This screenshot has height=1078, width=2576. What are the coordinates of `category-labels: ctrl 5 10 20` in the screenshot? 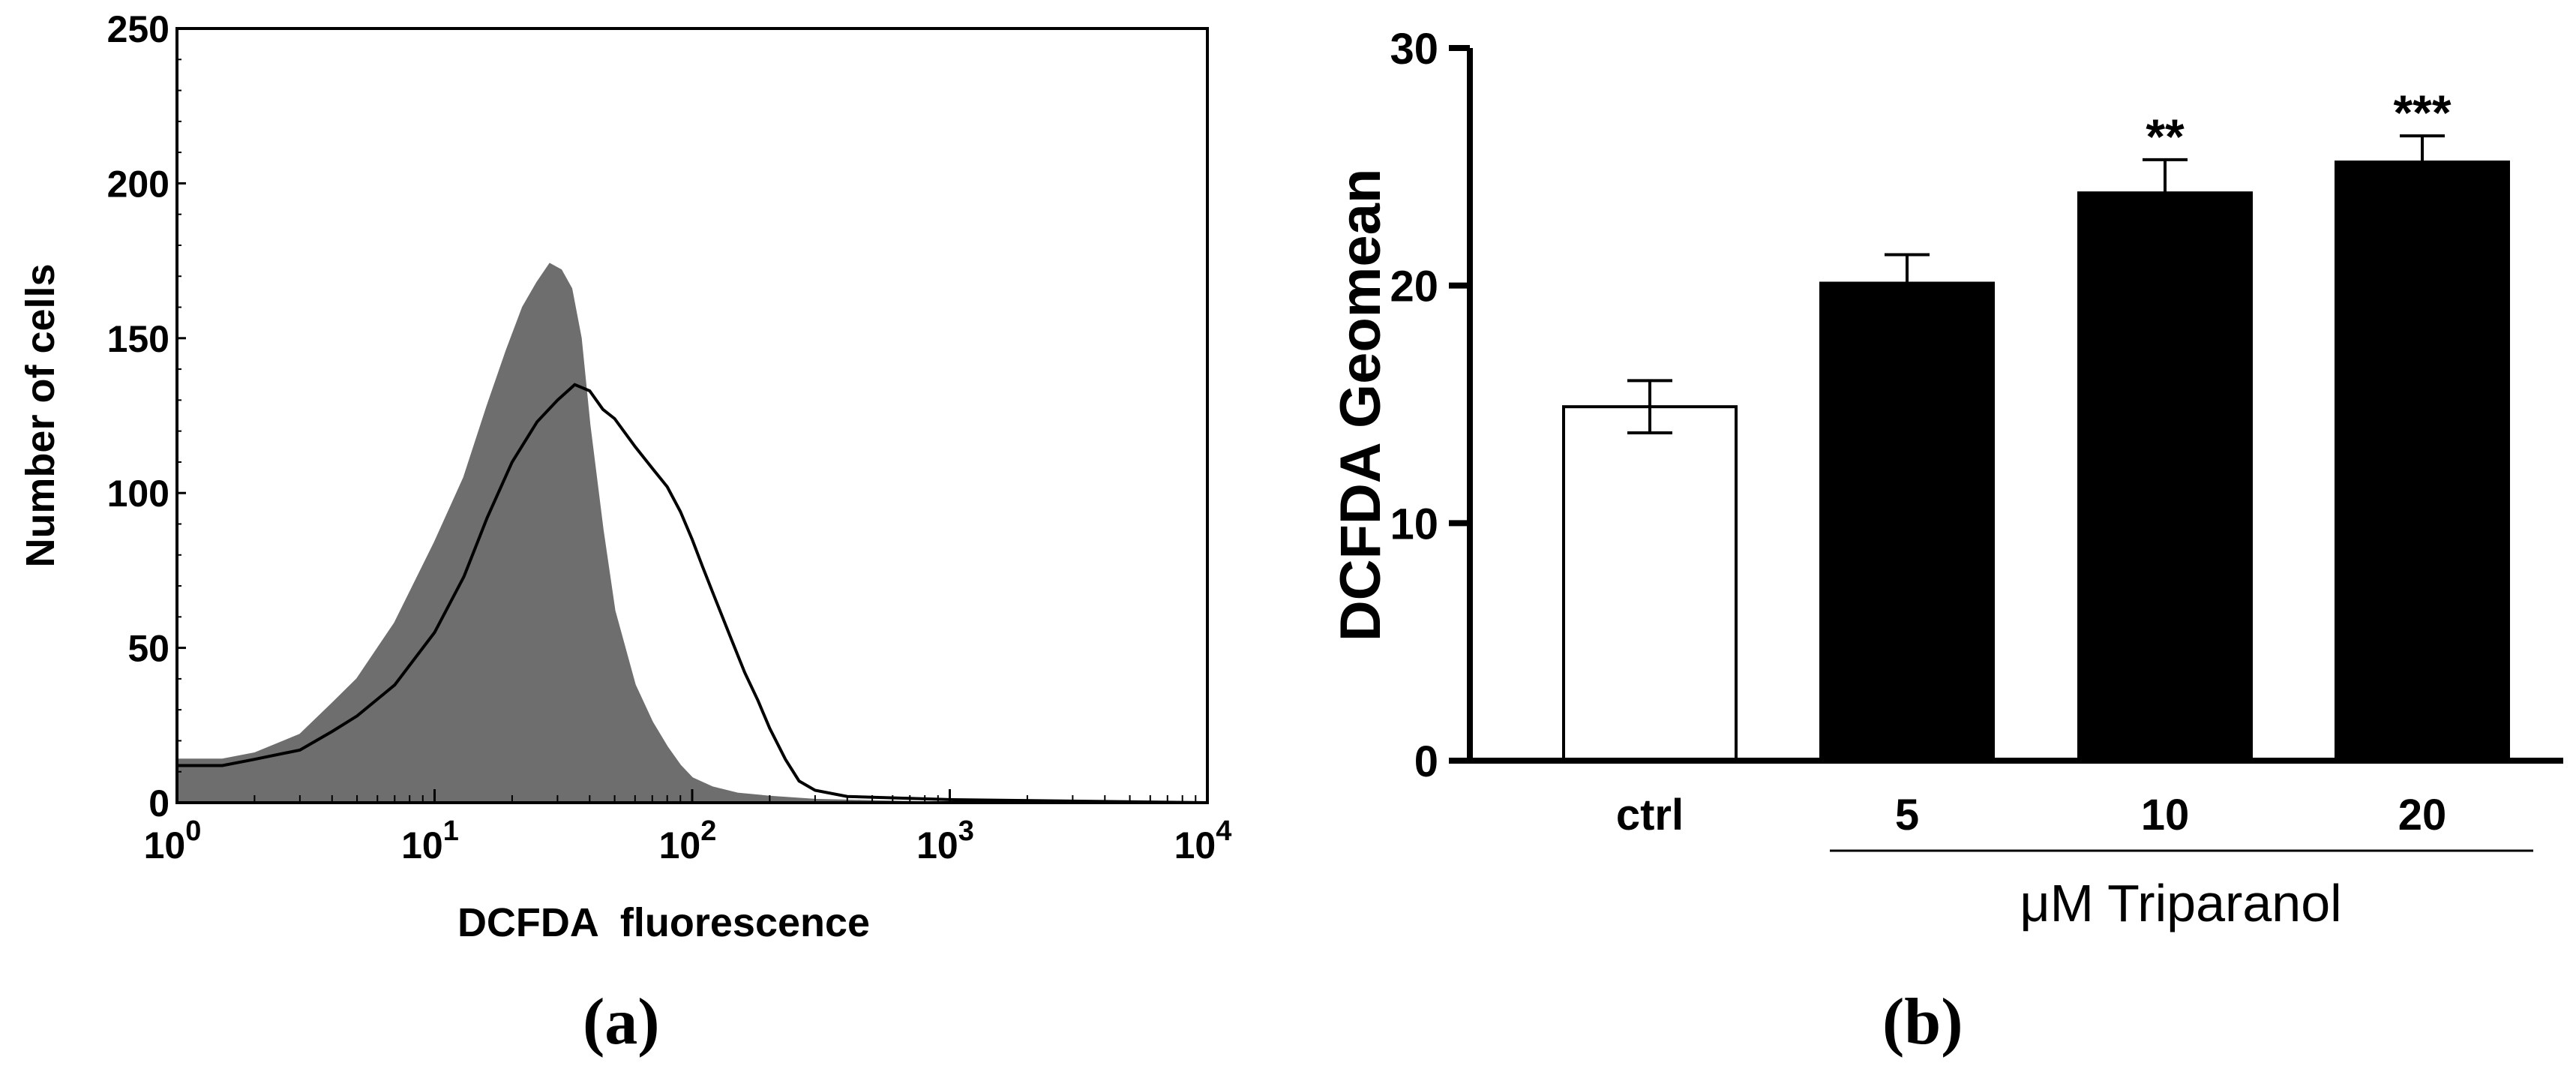 It's located at (2031, 815).